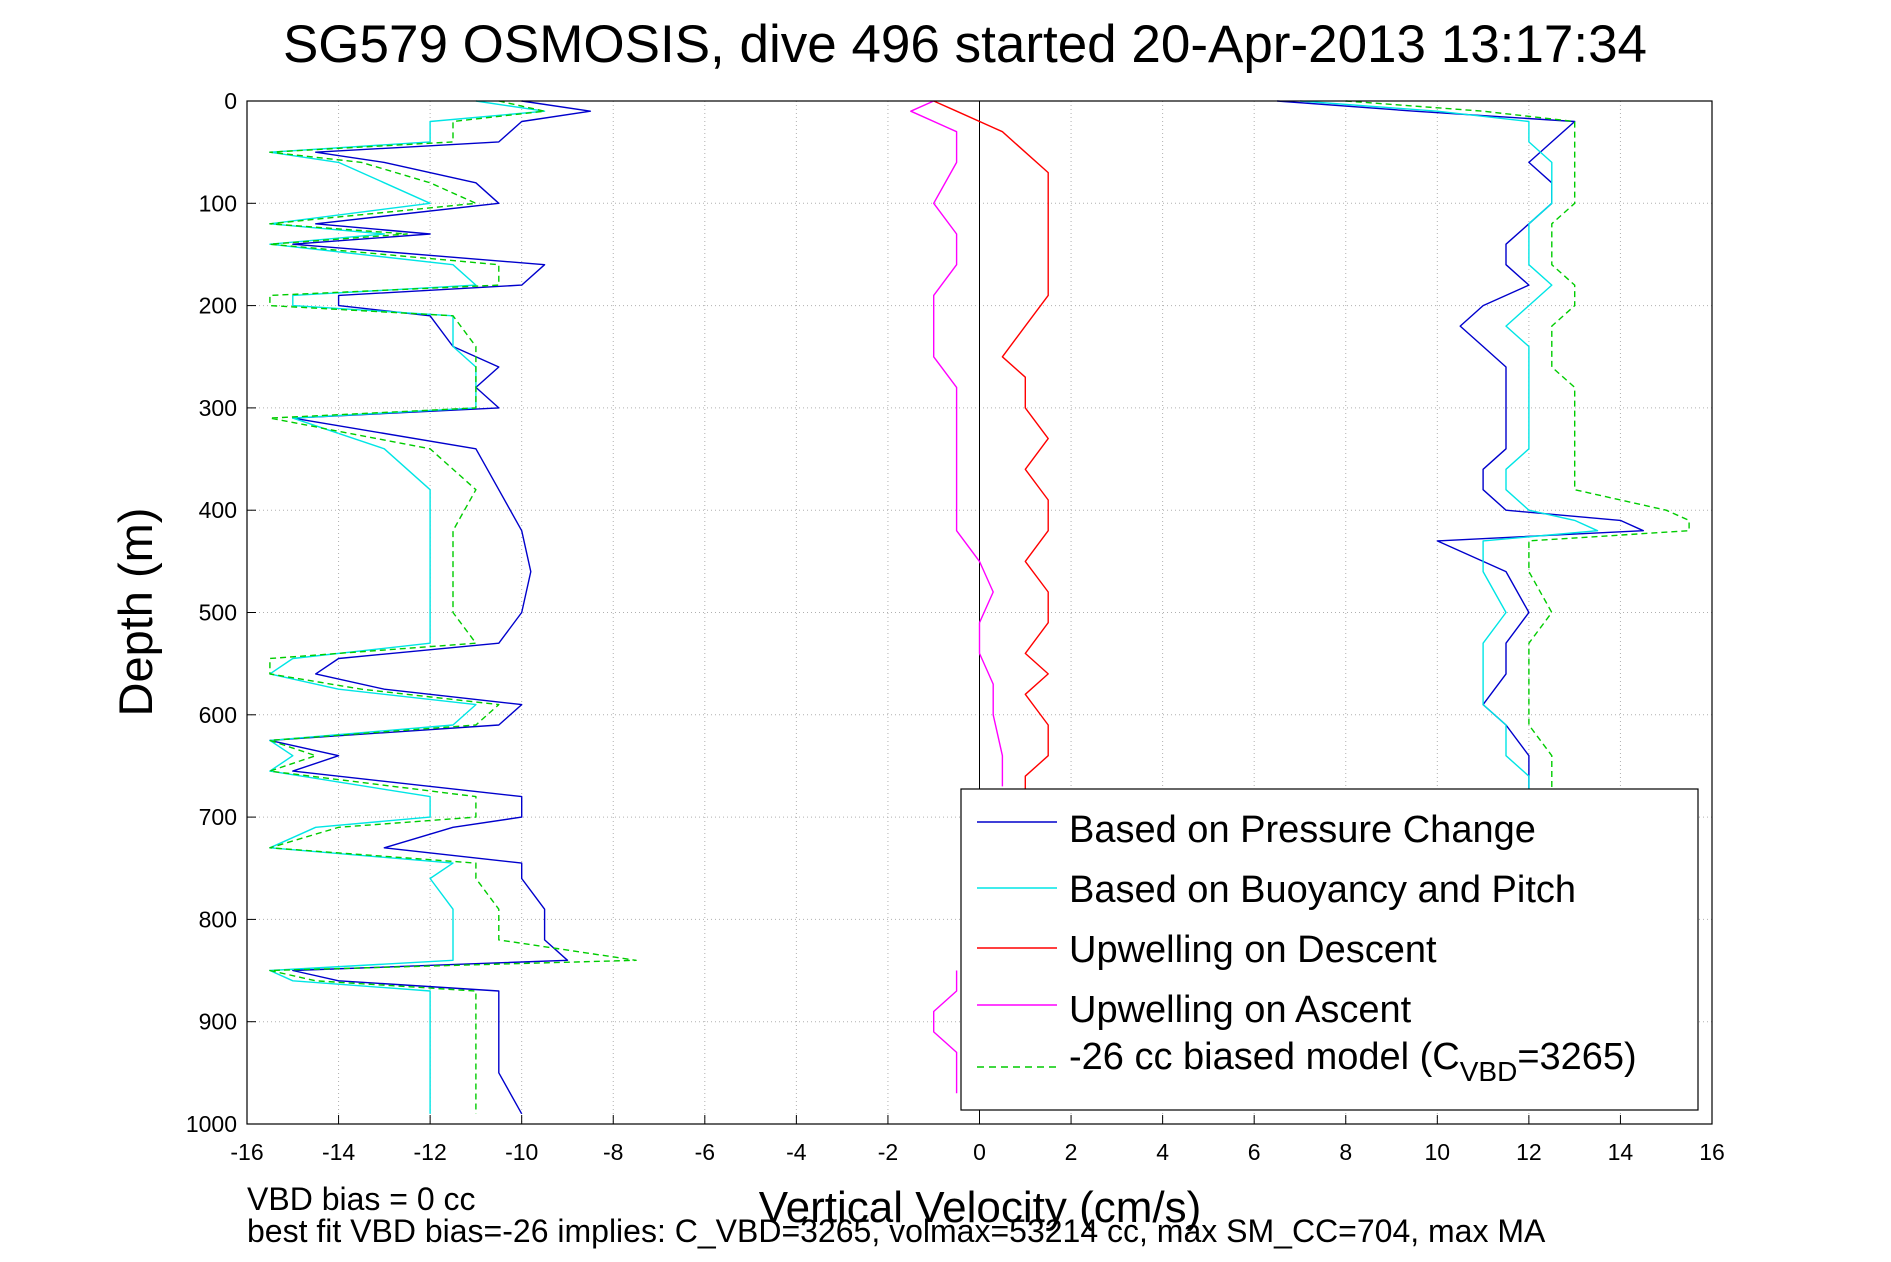  I want to click on y-tick-label: 0, so click(230, 101).